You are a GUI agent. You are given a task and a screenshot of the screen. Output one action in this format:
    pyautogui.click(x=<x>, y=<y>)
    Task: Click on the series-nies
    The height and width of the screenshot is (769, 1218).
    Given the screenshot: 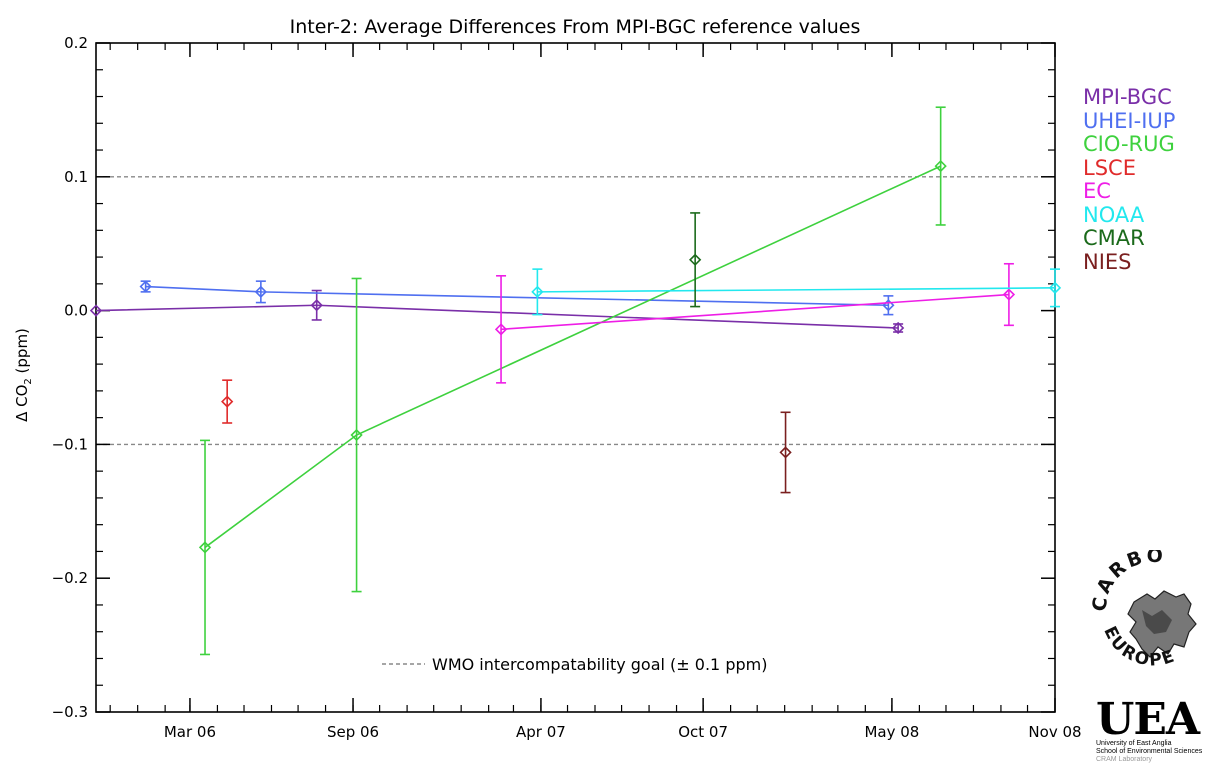 What is the action you would take?
    pyautogui.click(x=785, y=452)
    